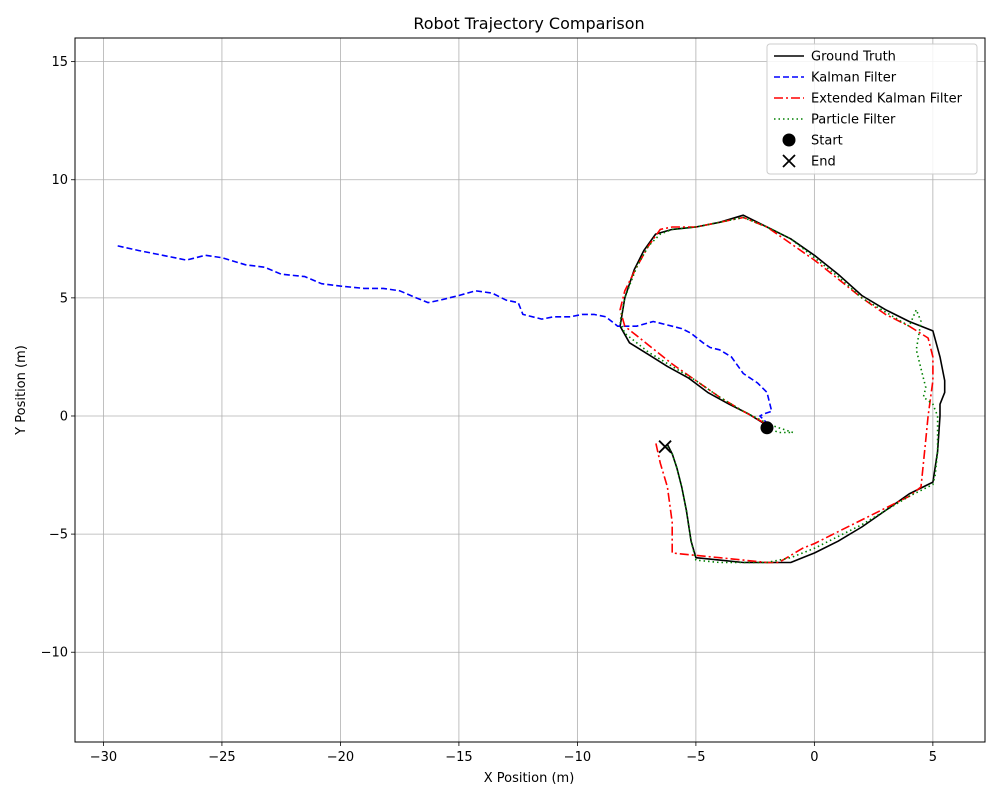  I want to click on x-tick-label: 0, so click(814, 757).